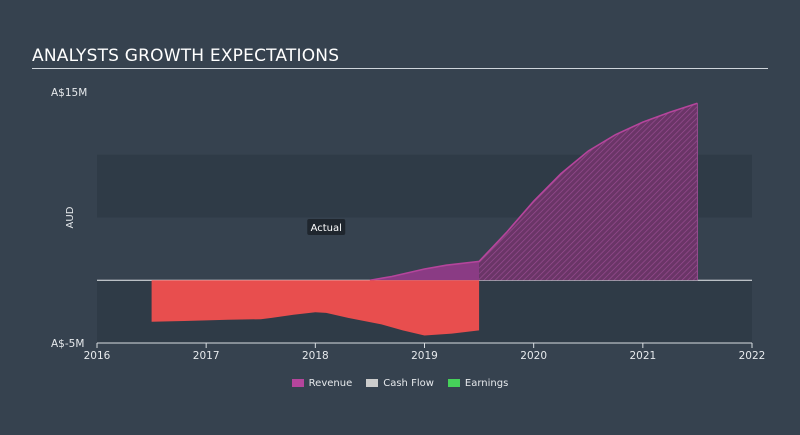 Image resolution: width=800 pixels, height=435 pixels. Describe the element at coordinates (588, 192) in the screenshot. I see `revenue-forecast-area` at that location.